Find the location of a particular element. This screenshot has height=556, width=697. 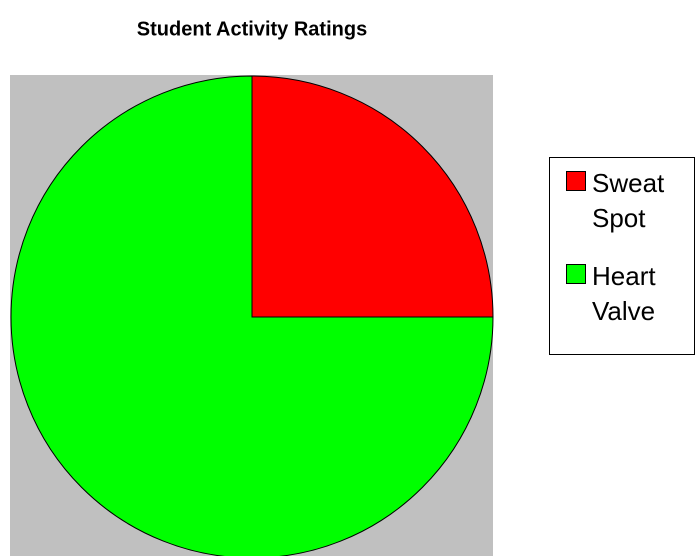

legend-entry: Sweat Spot is located at coordinates (629, 201).